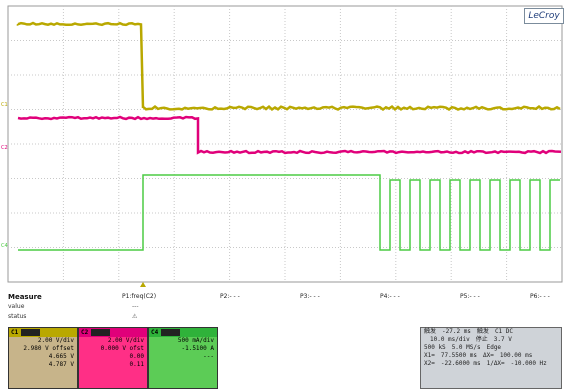 Image resolution: width=565 pixels, height=389 pixels. What do you see at coordinates (482, 340) in the screenshot?
I see `timebase-row2-c3: 停止` at bounding box center [482, 340].